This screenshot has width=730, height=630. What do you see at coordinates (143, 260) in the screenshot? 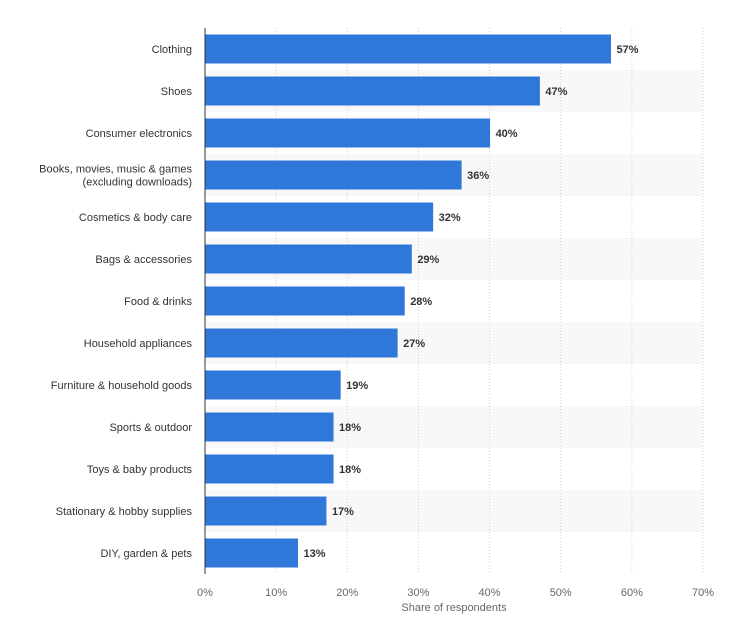
I see `category-label: Bags & accessories` at bounding box center [143, 260].